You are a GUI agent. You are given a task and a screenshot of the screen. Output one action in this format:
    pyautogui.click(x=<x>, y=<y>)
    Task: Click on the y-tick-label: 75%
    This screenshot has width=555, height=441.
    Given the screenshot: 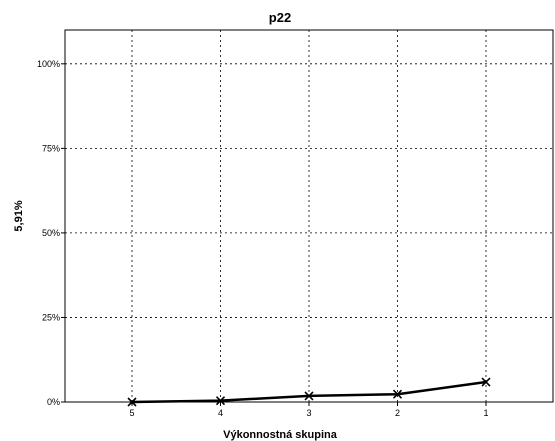 What is the action you would take?
    pyautogui.click(x=51, y=148)
    